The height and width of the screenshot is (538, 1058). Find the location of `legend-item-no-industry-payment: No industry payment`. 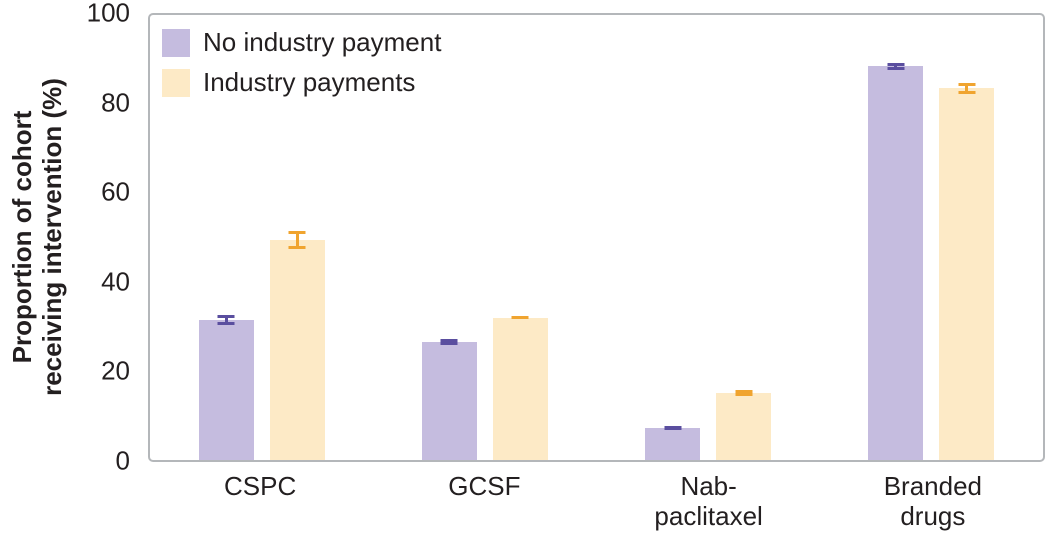

legend-item-no-industry-payment: No industry payment is located at coordinates (301, 42).